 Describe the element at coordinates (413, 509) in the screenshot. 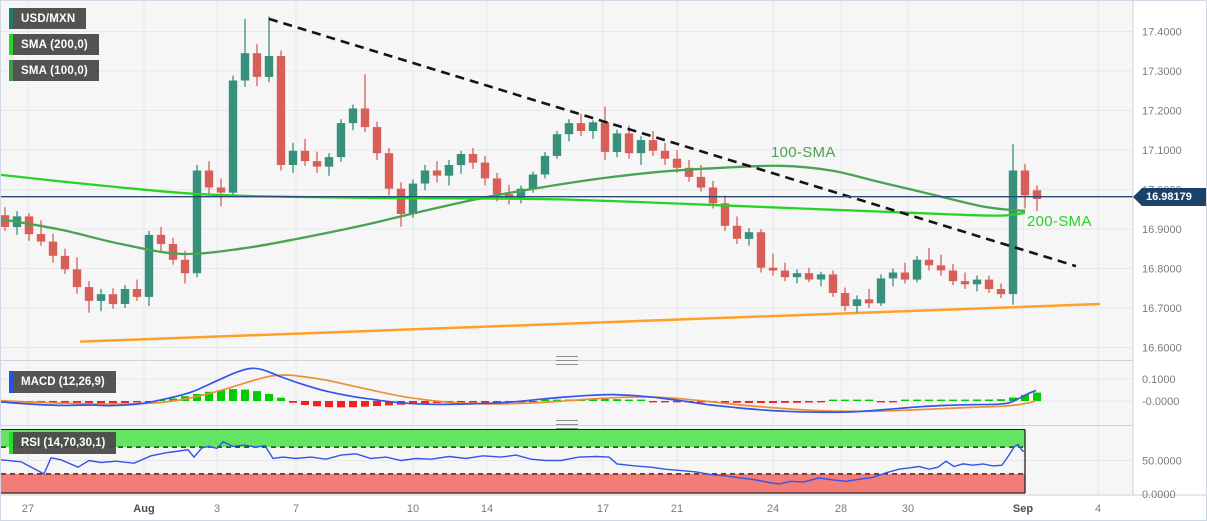

I see `time-tick-label: 10` at that location.